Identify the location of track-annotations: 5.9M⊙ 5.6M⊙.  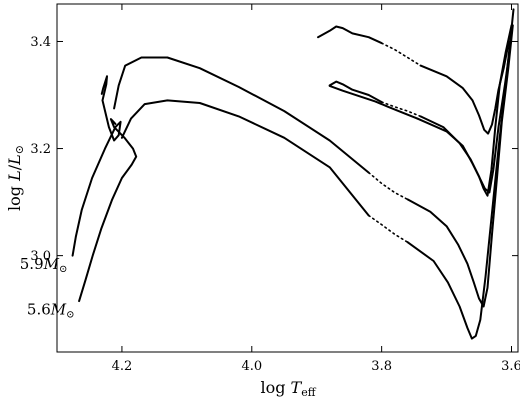
(47, 288).